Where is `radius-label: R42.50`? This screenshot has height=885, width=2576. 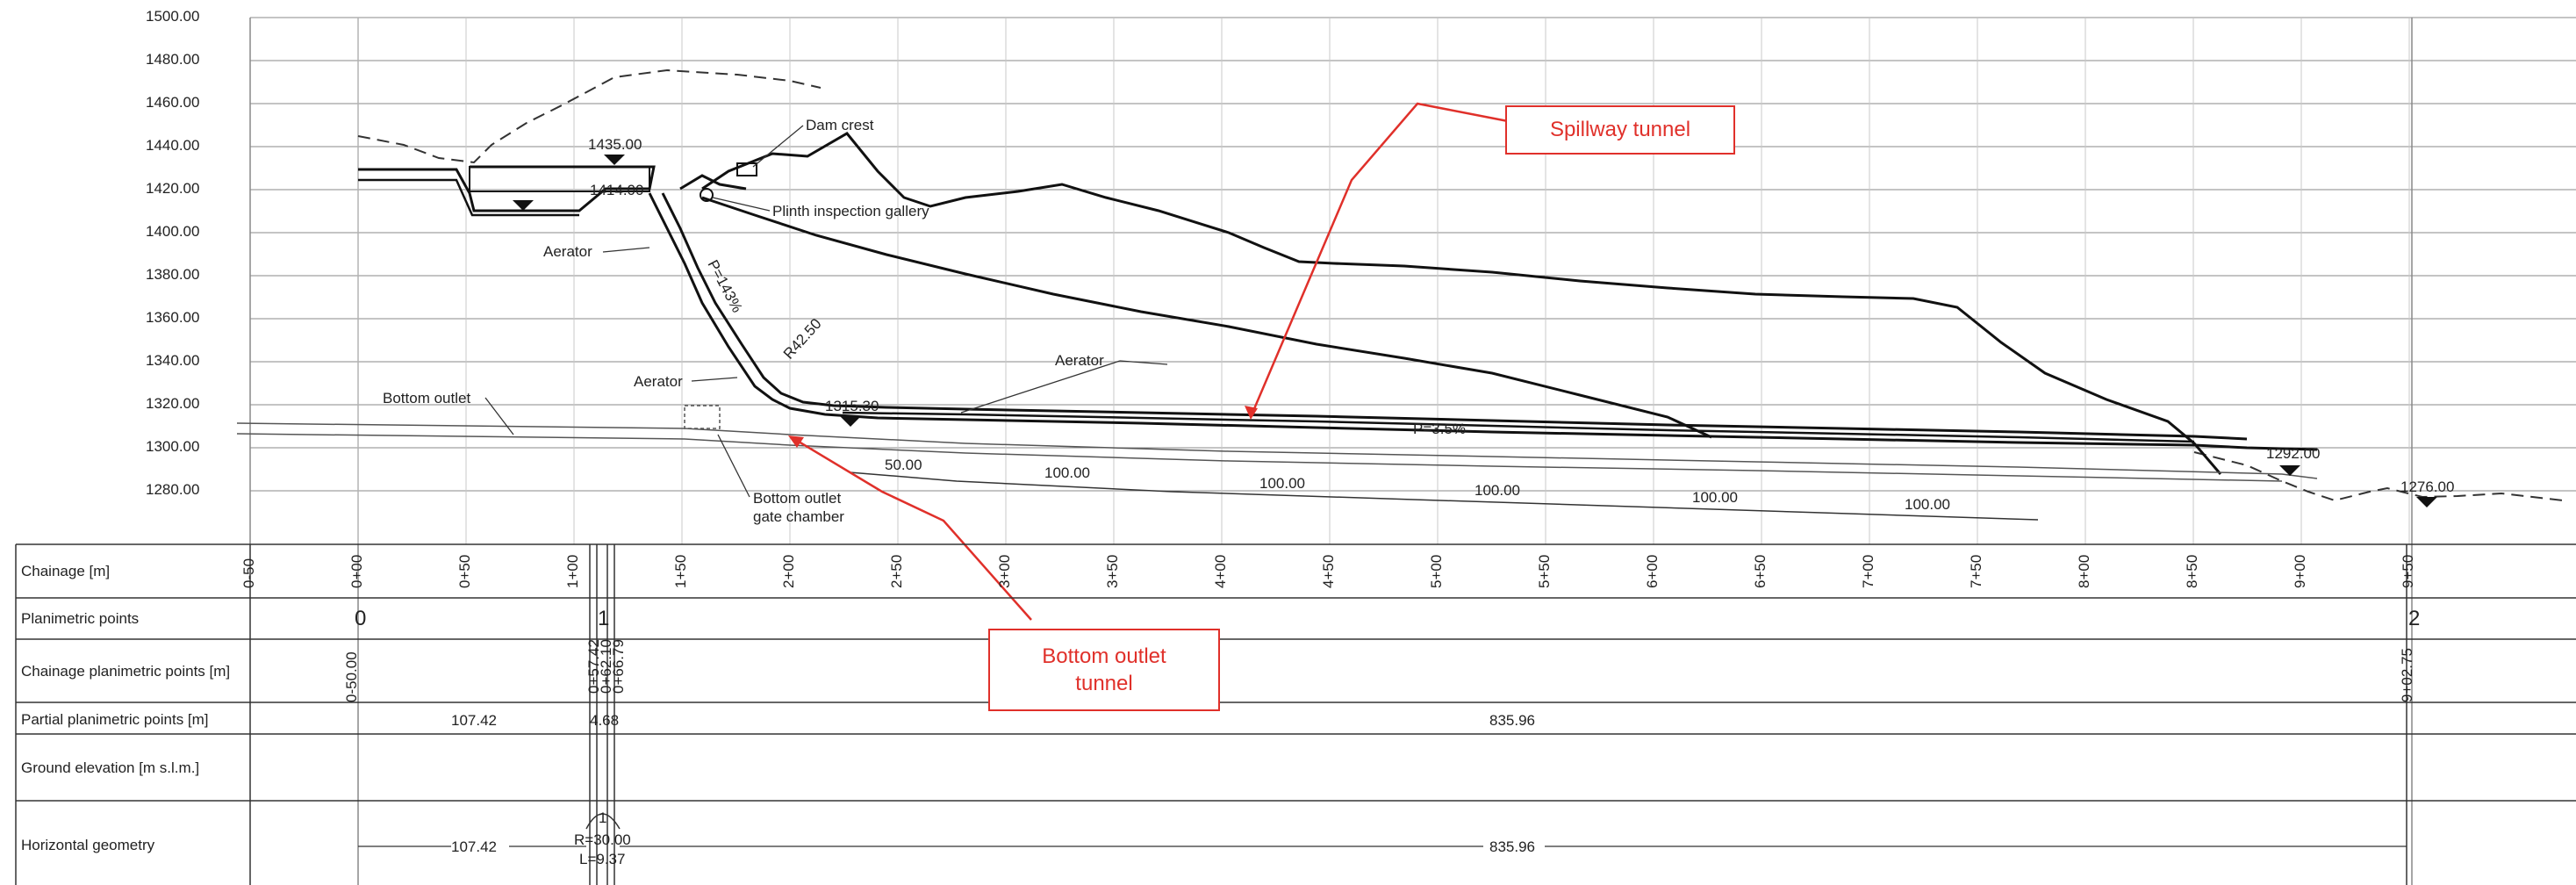 radius-label: R42.50 is located at coordinates (802, 338).